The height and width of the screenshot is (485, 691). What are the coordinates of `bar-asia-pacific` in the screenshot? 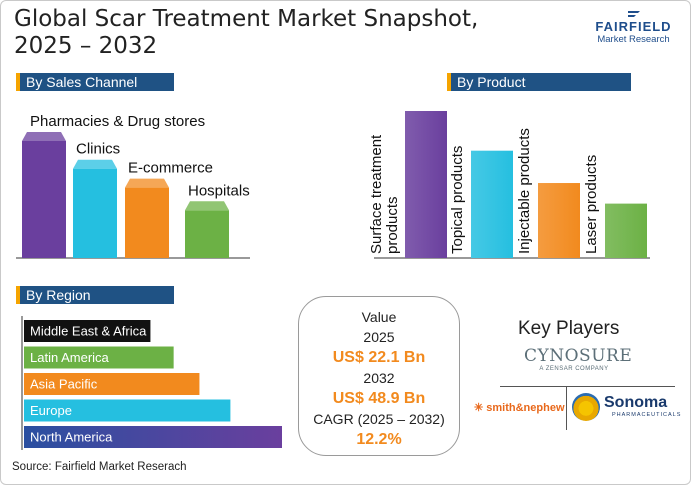 It's located at (112, 384).